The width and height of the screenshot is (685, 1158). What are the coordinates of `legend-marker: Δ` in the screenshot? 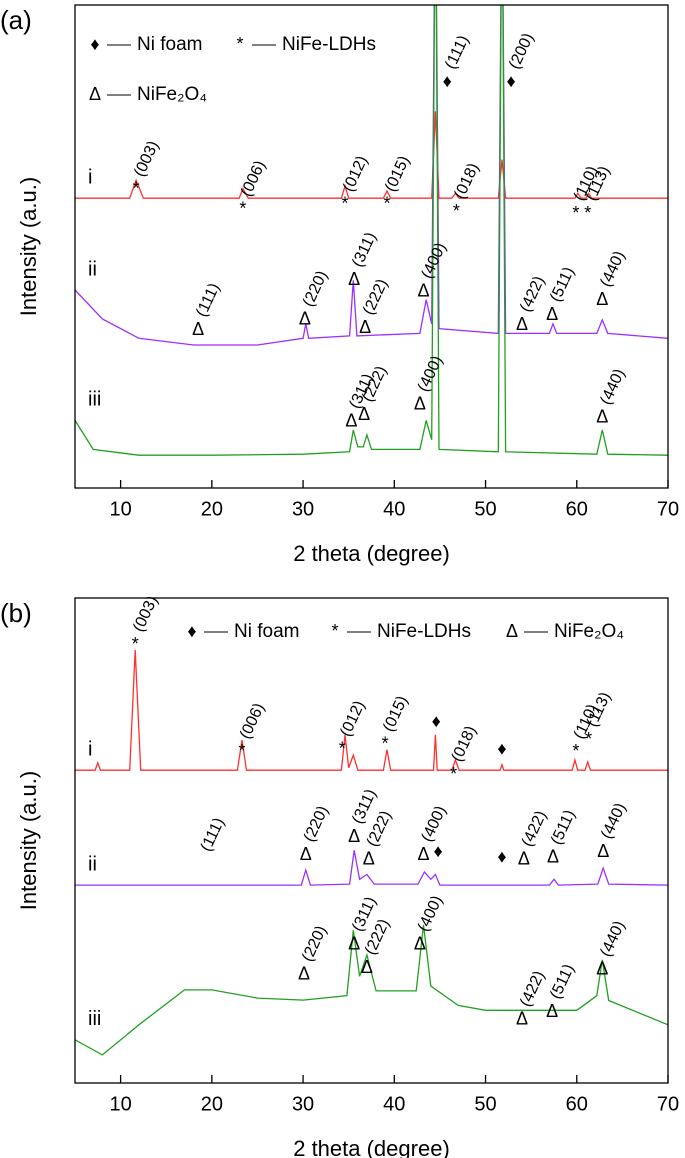 It's located at (95, 94).